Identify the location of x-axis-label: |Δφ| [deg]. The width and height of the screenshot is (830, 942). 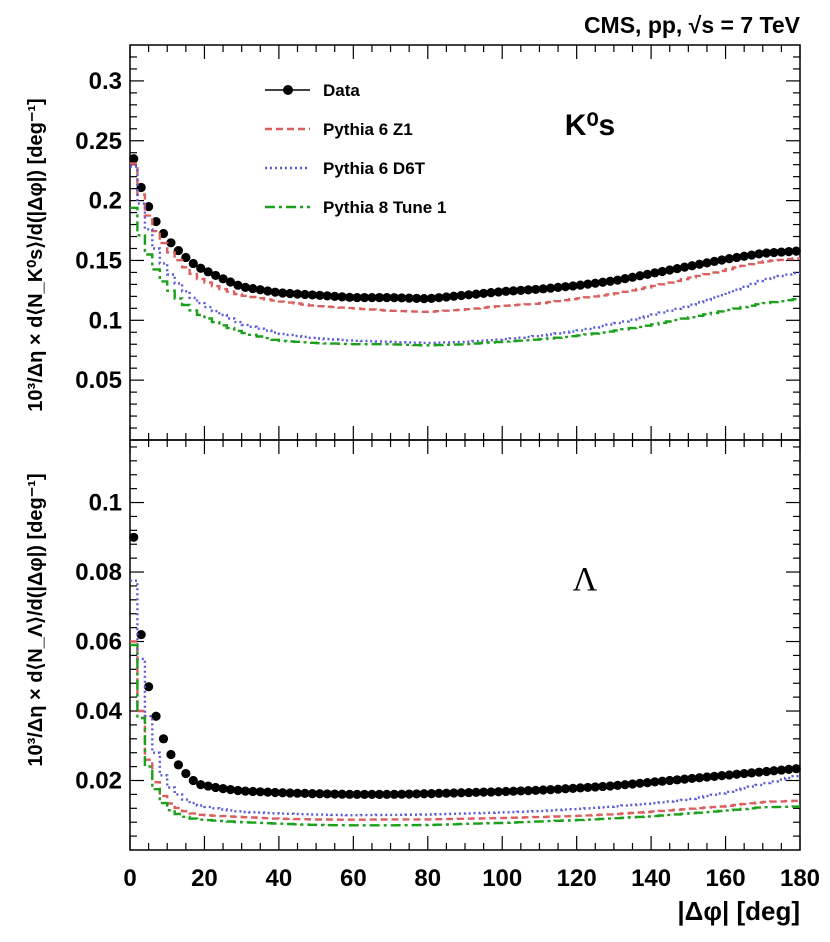
(738, 911).